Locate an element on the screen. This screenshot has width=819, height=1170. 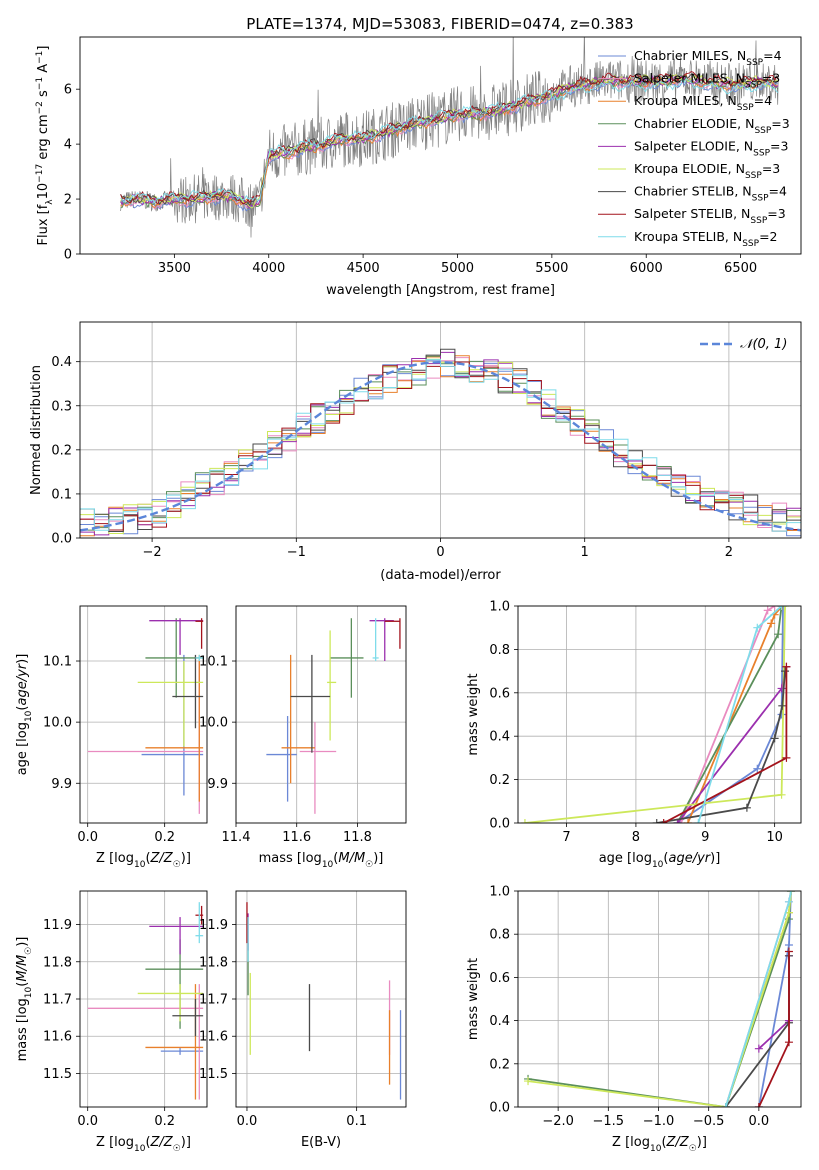
label-part: −17 is located at coordinates (40, 173).